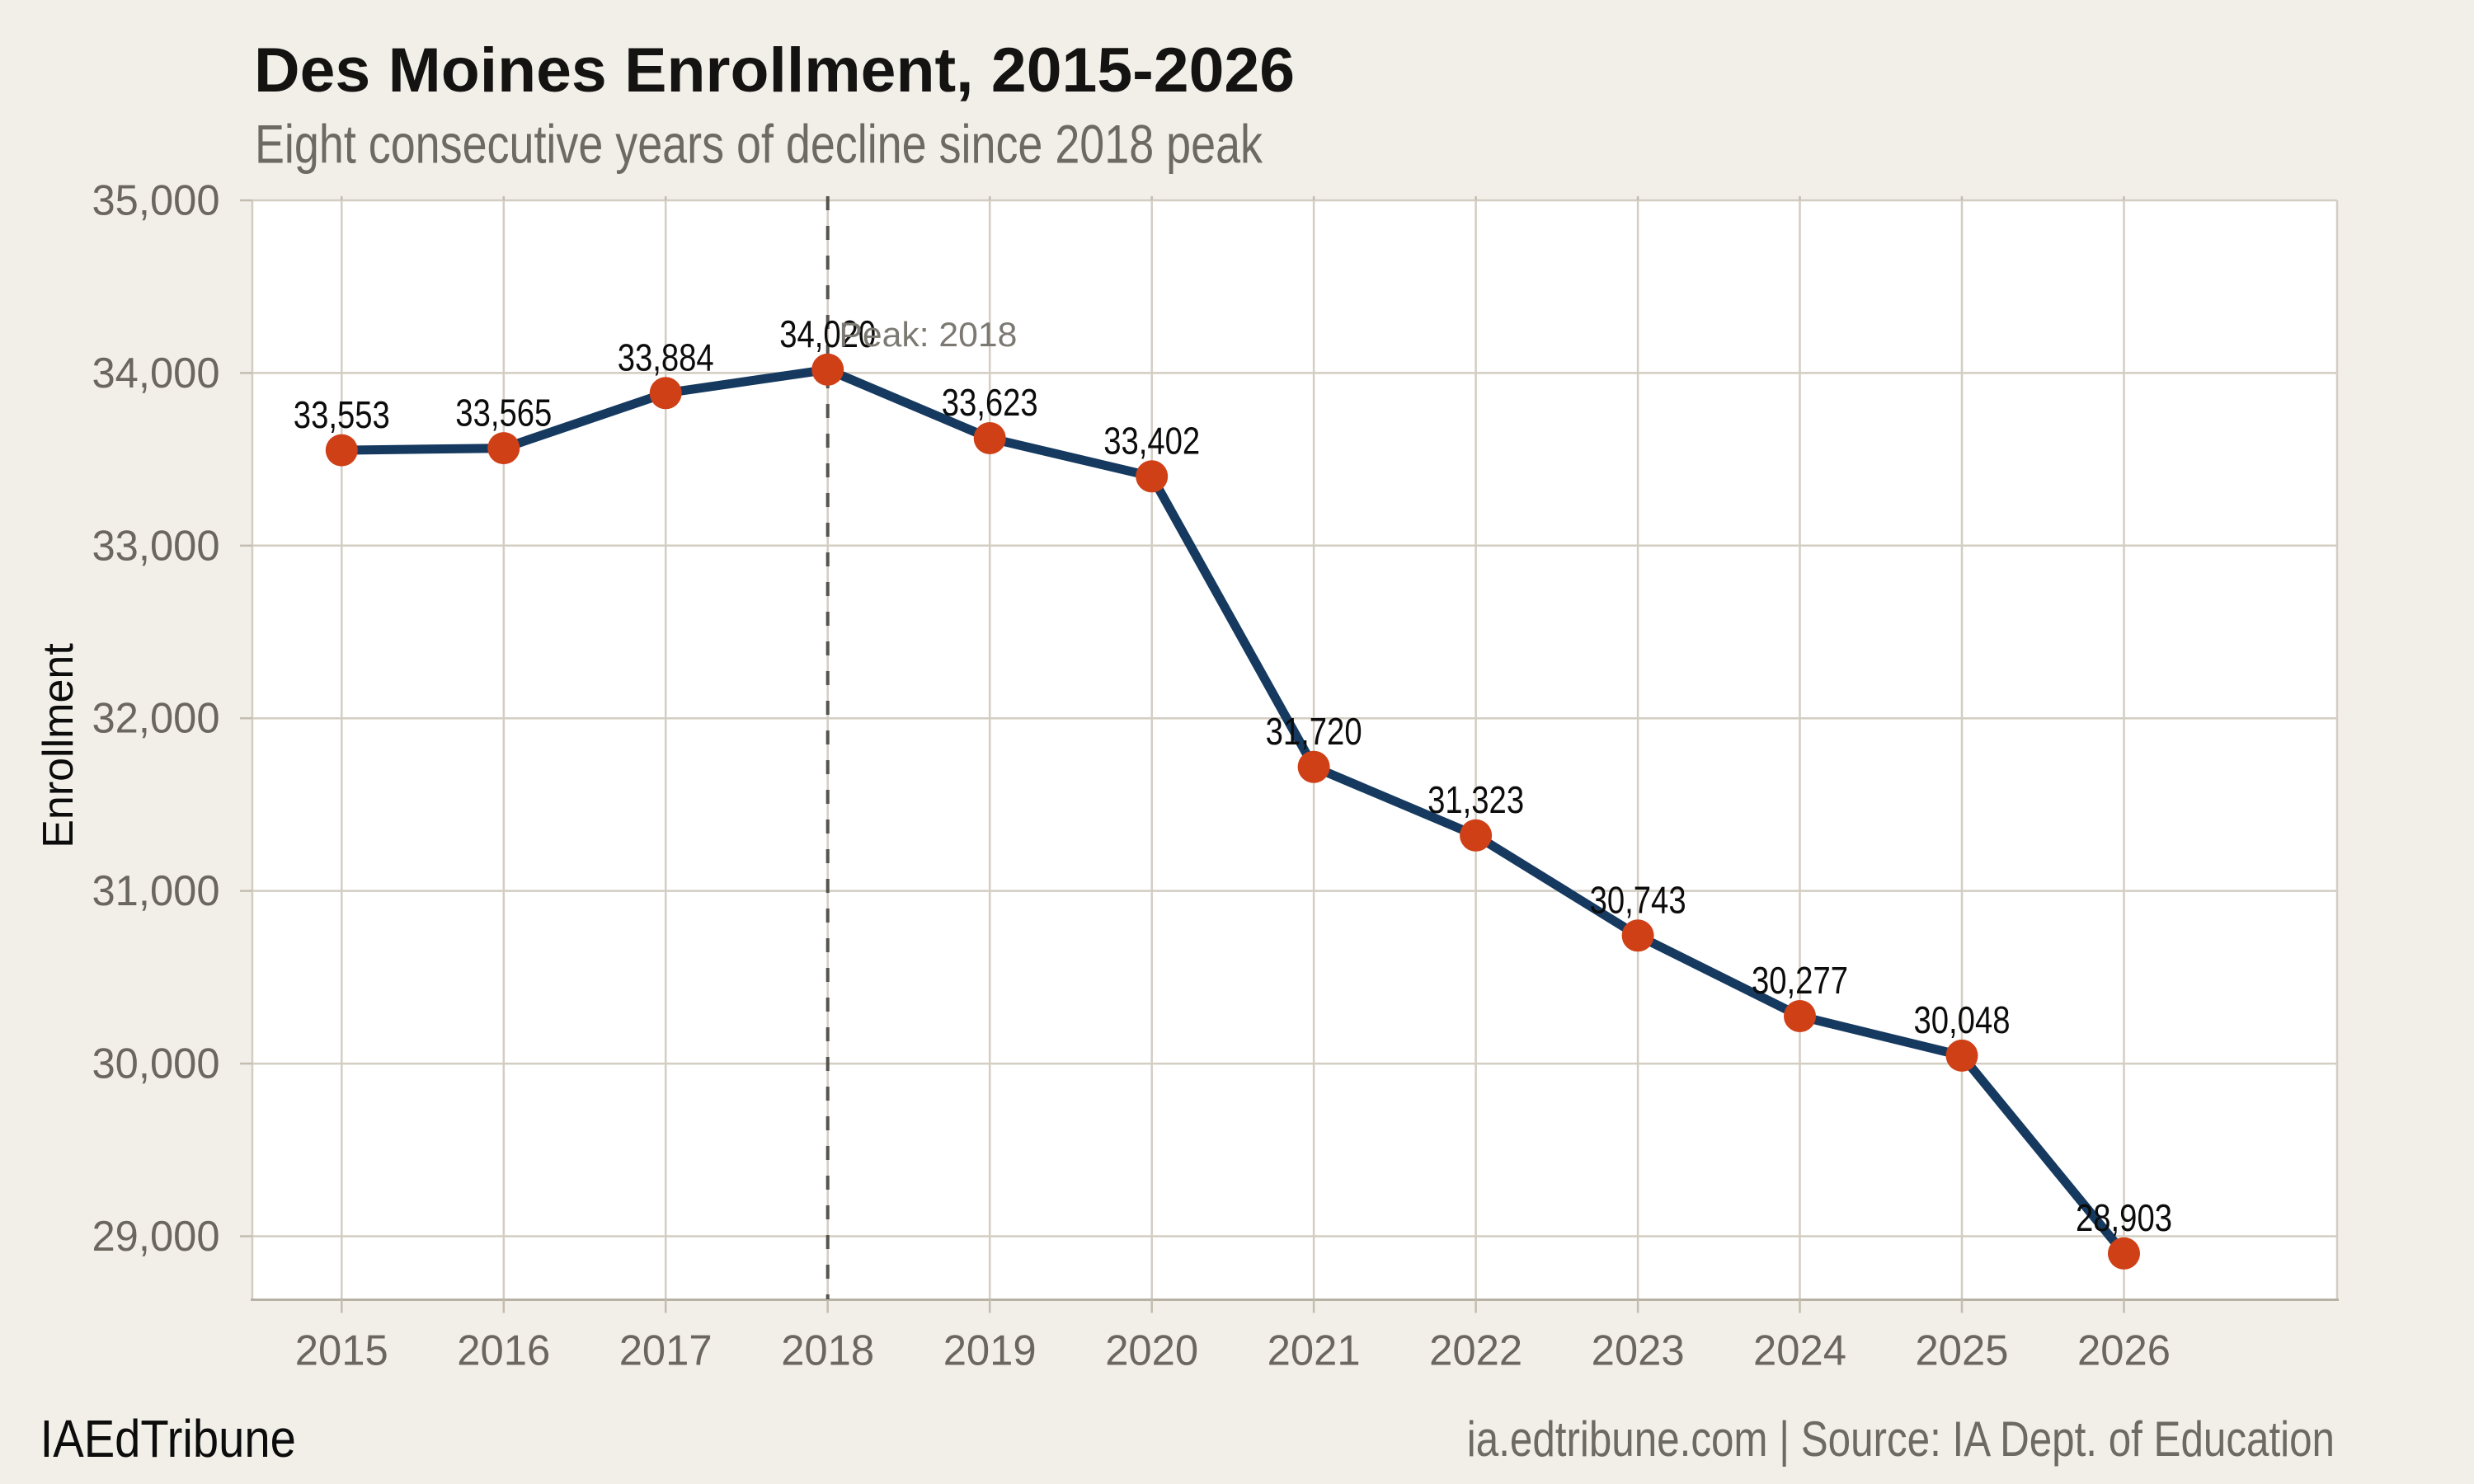 Image resolution: width=2474 pixels, height=1484 pixels. Describe the element at coordinates (1799, 1351) in the screenshot. I see `svg-text: 2024` at that location.